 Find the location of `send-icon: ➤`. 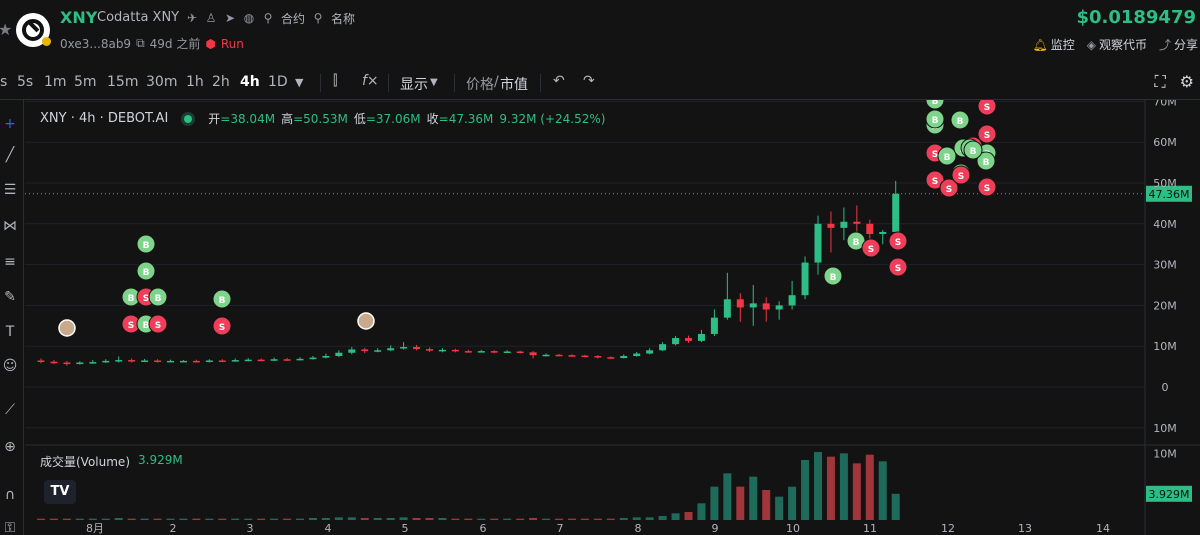

send-icon: ➤ is located at coordinates (230, 18).